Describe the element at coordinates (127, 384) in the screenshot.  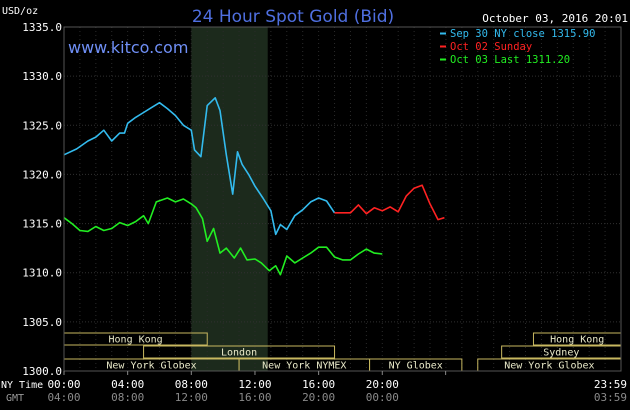
I see `x-tick-label-ny: 04:00` at that location.